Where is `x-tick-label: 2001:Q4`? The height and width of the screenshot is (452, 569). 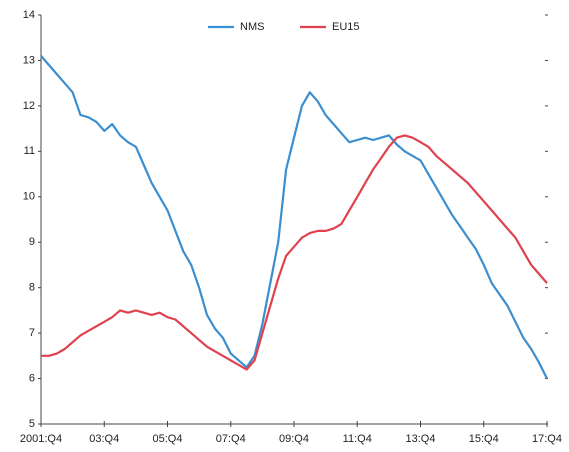
x-tick-label: 2001:Q4 is located at coordinates (41, 439).